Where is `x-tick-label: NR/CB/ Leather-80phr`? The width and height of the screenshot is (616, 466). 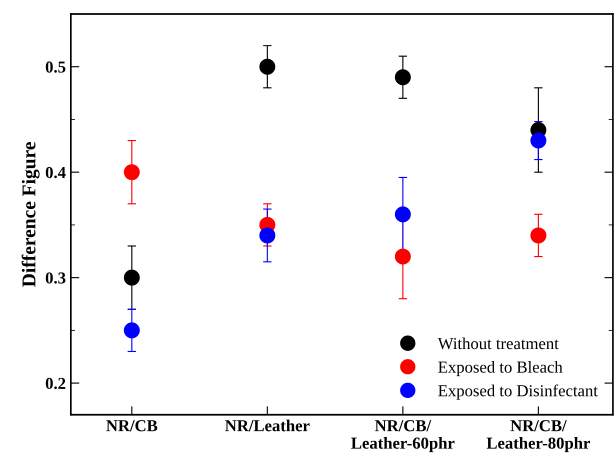
x-tick-label: NR/CB/ Leather-80phr is located at coordinates (538, 436).